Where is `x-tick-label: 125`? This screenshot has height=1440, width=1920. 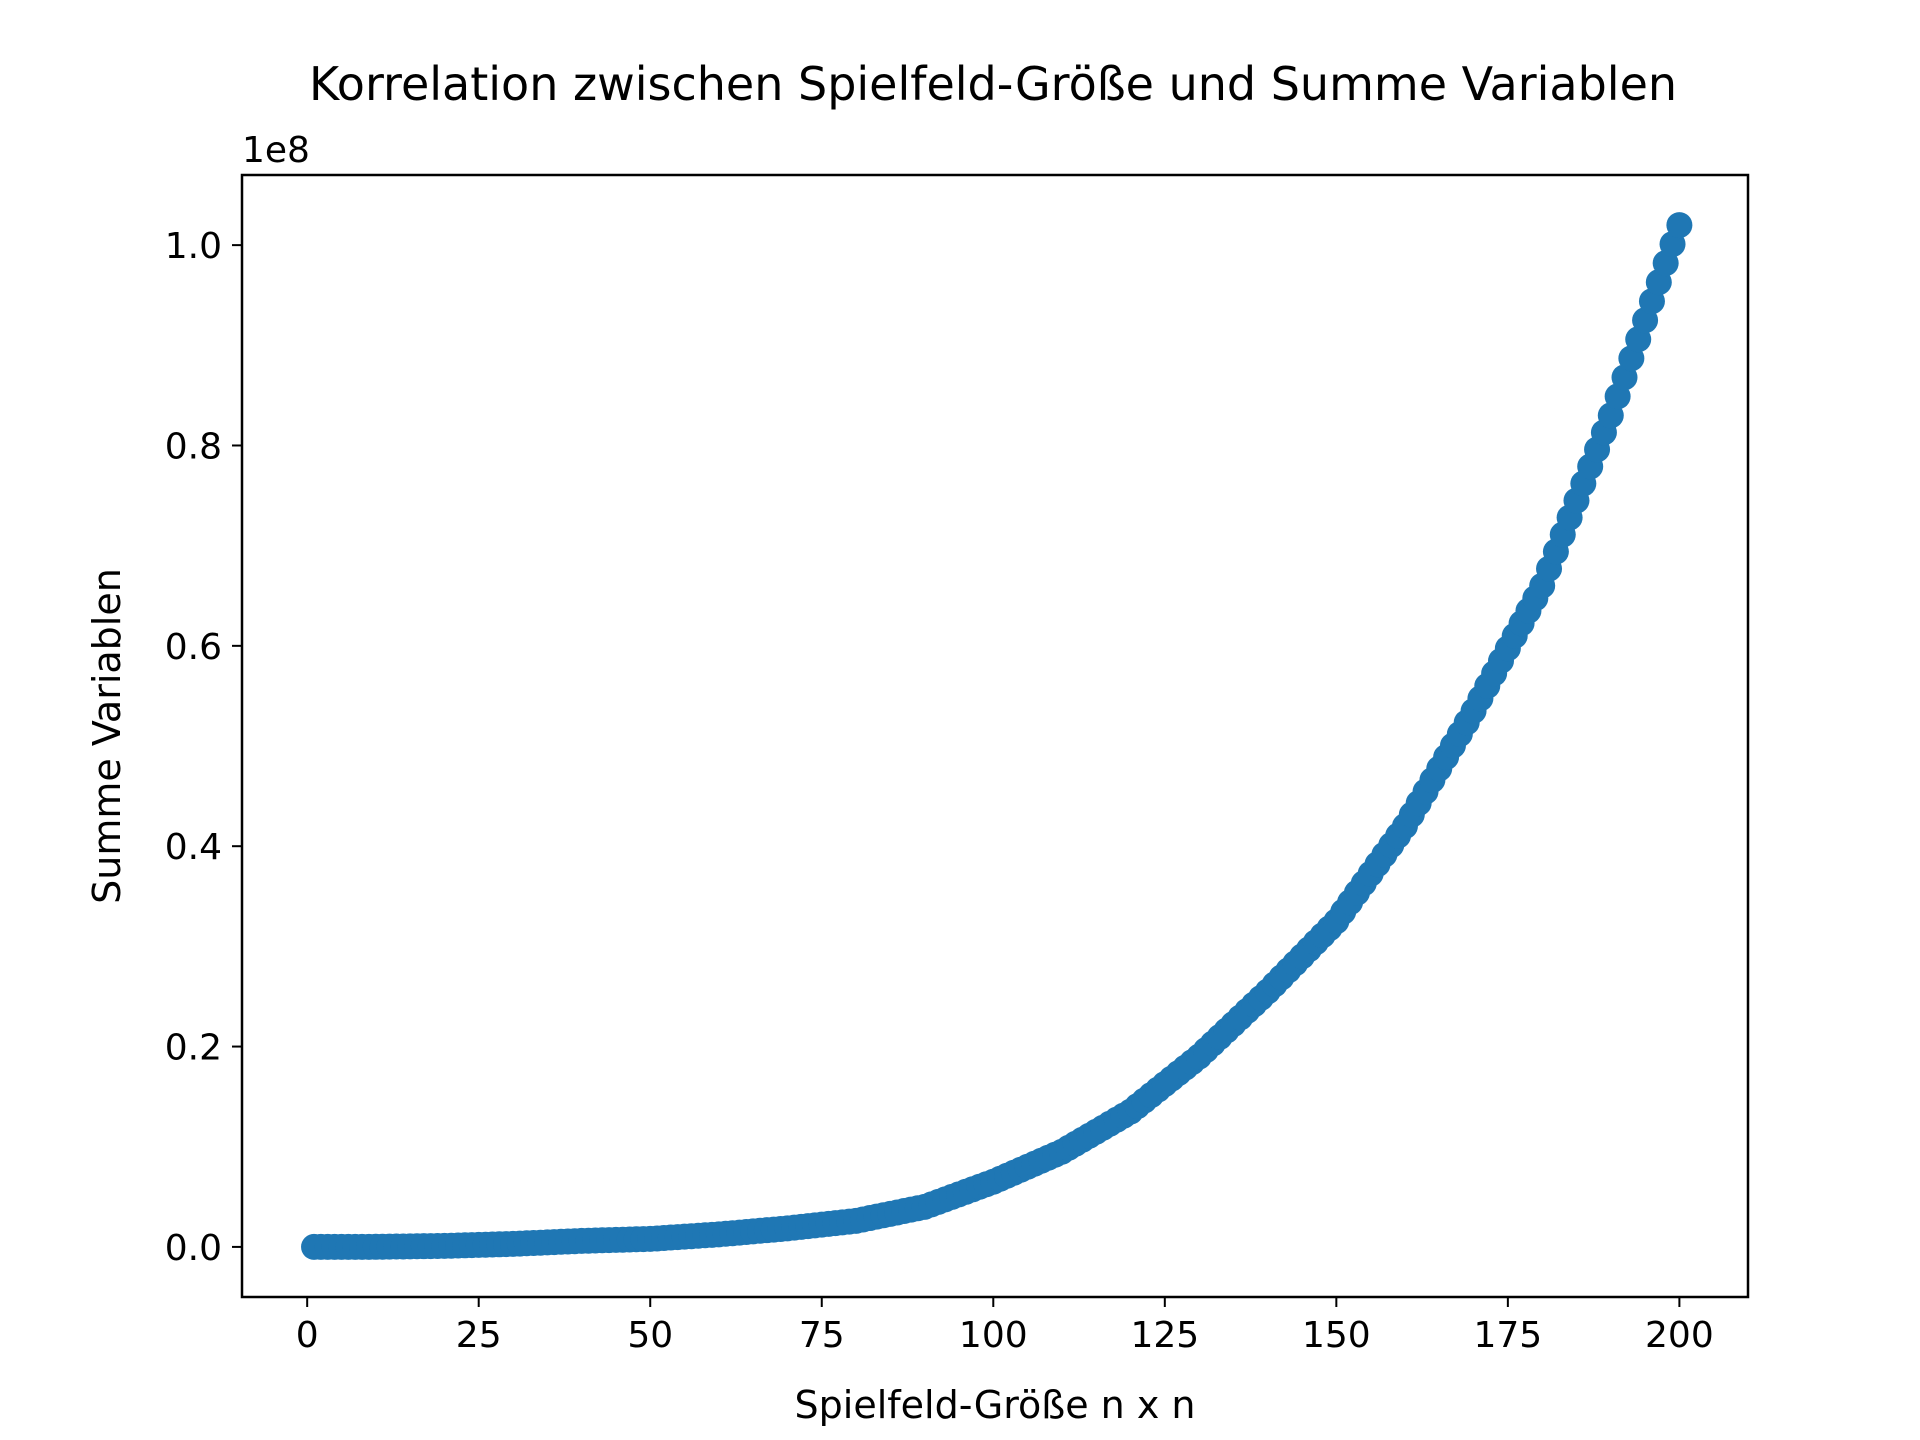 x-tick-label: 125 is located at coordinates (1164, 1335).